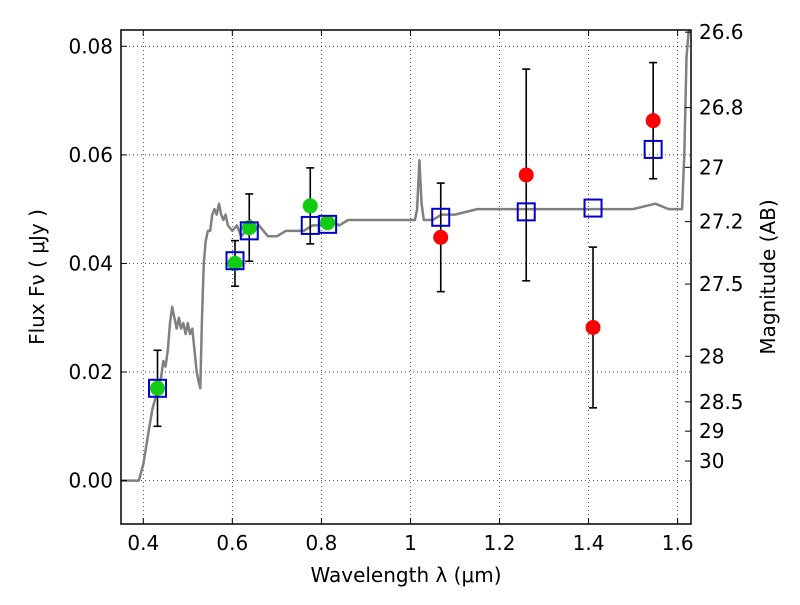 Image resolution: width=800 pixels, height=605 pixels. What do you see at coordinates (678, 543) in the screenshot?
I see `x-tick-label: 1.6` at bounding box center [678, 543].